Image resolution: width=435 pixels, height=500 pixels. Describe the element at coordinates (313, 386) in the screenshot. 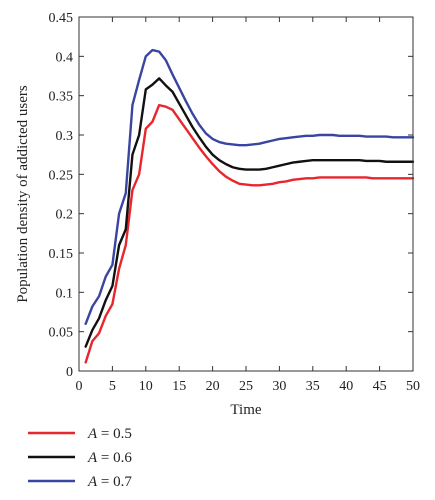

I see `x-tick-label: 35` at that location.